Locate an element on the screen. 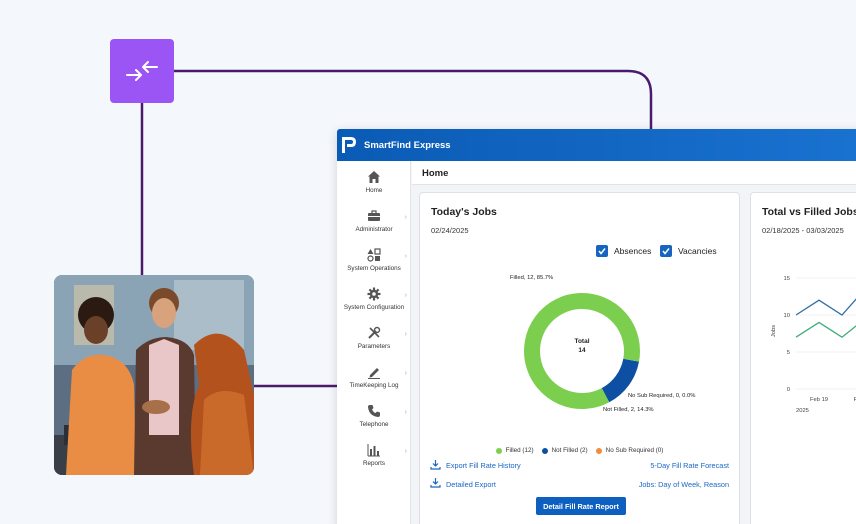  y-axis-label: Jobs is located at coordinates (774, 331).